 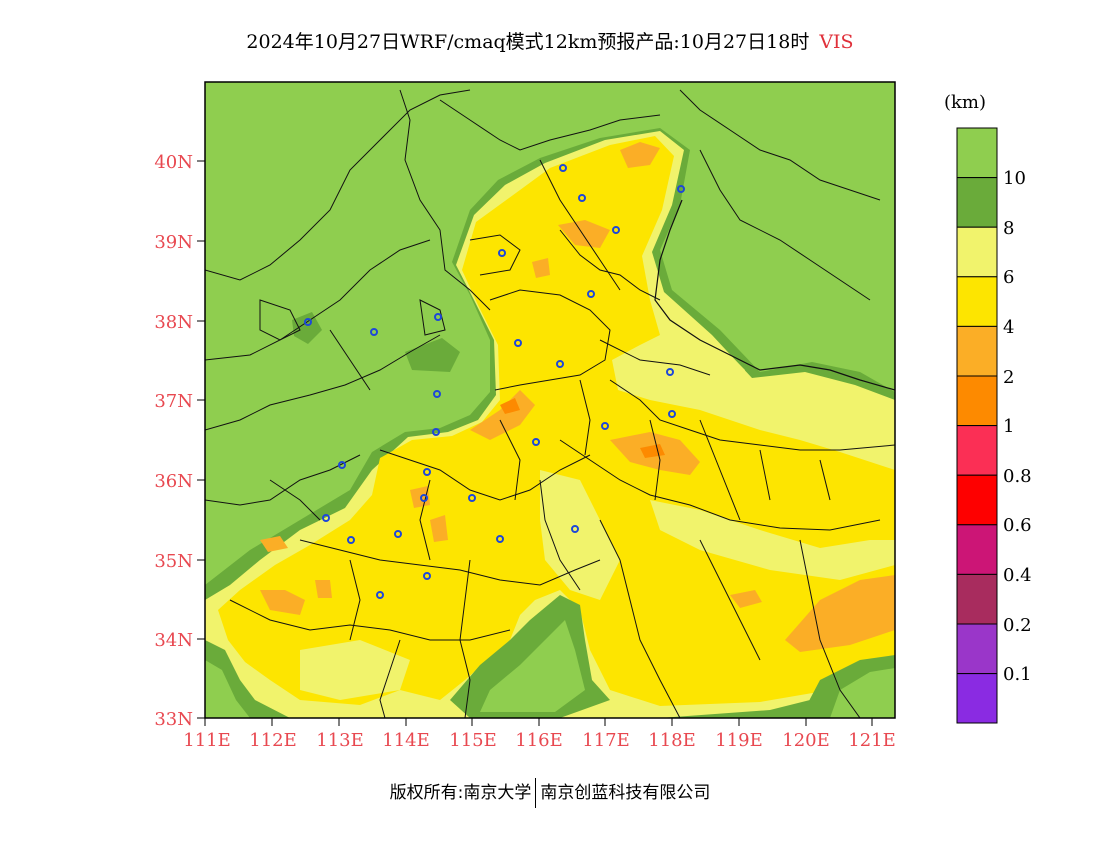 What do you see at coordinates (173, 640) in the screenshot?
I see `lat-label: 34N` at bounding box center [173, 640].